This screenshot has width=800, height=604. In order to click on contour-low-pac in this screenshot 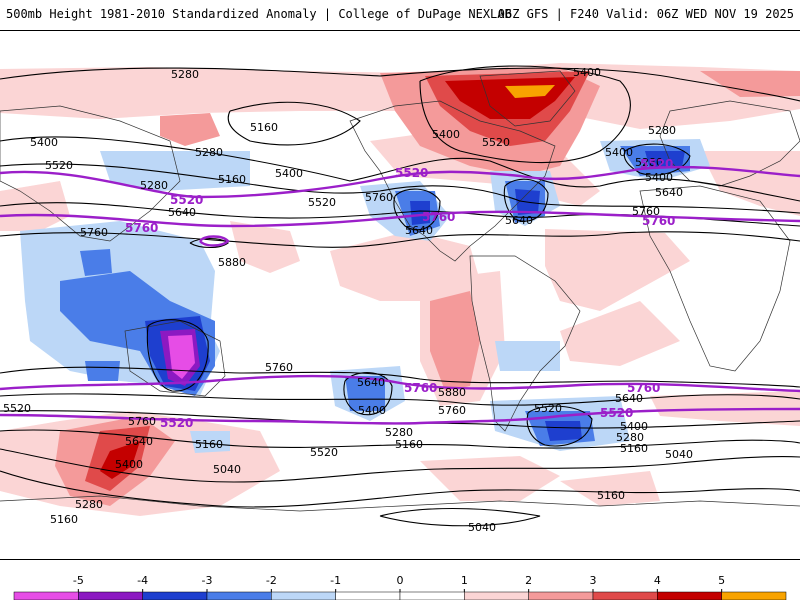, I will do `click(368, 394)`.